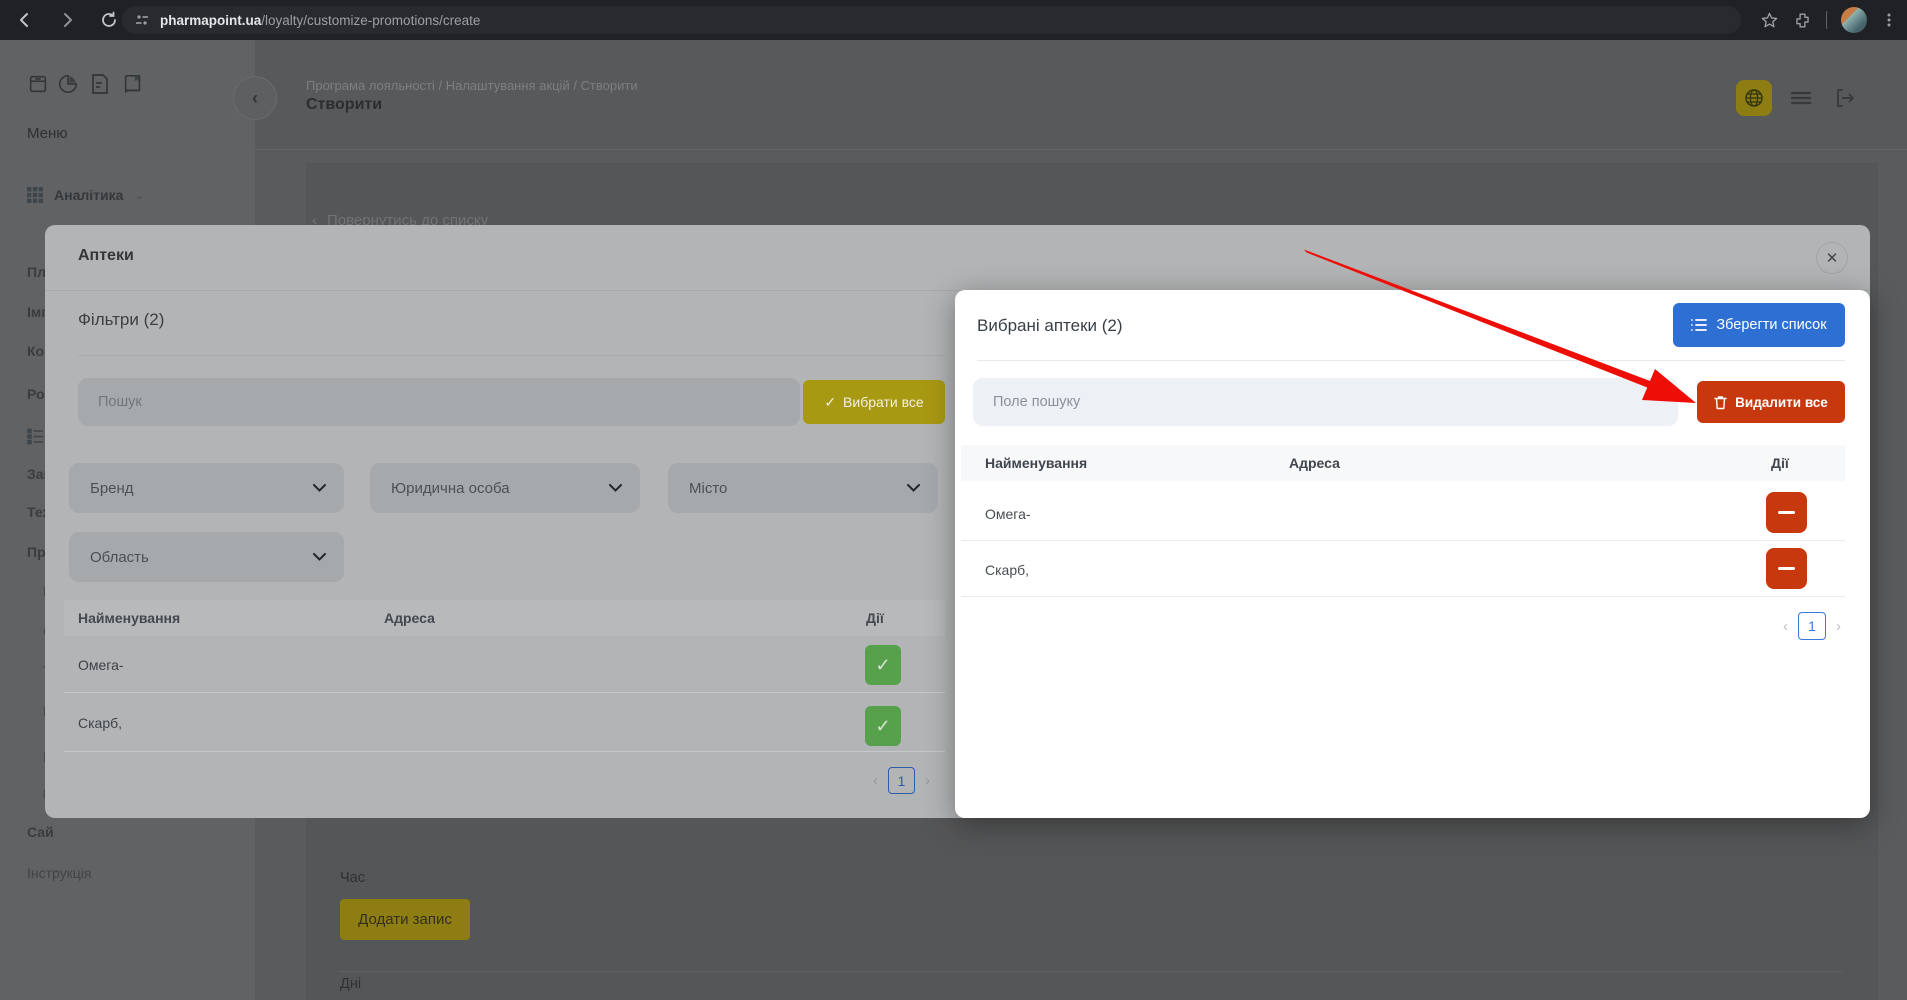 This screenshot has width=1907, height=1000. Describe the element at coordinates (371, 20) in the screenshot. I see `url-path: /loyalty/customize-promotions/create` at that location.